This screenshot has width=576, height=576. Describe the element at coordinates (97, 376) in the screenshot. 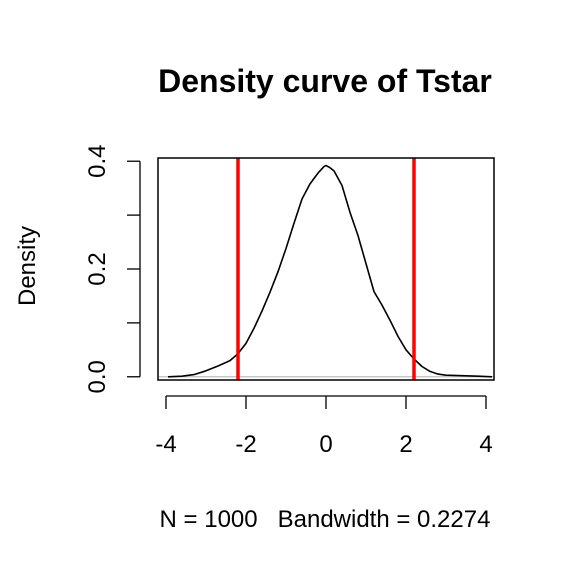

I see `y-tick-label-0: 0.0` at that location.